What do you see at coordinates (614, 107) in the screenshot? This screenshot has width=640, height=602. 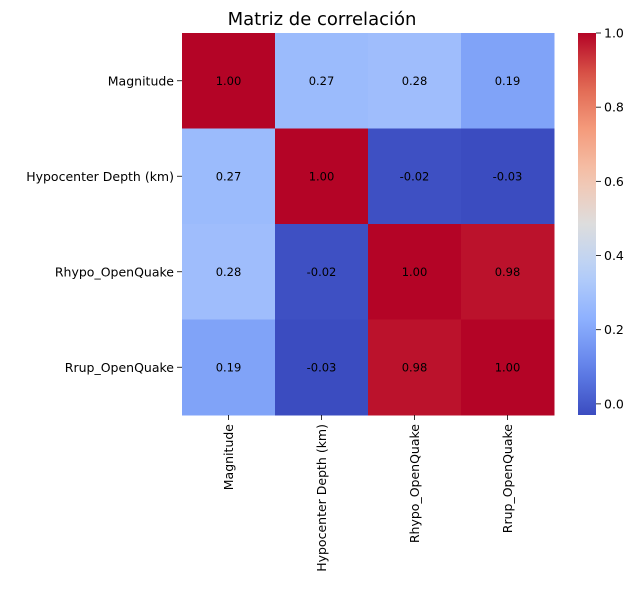 I see `colorbar-tick-label: 0.8` at bounding box center [614, 107].